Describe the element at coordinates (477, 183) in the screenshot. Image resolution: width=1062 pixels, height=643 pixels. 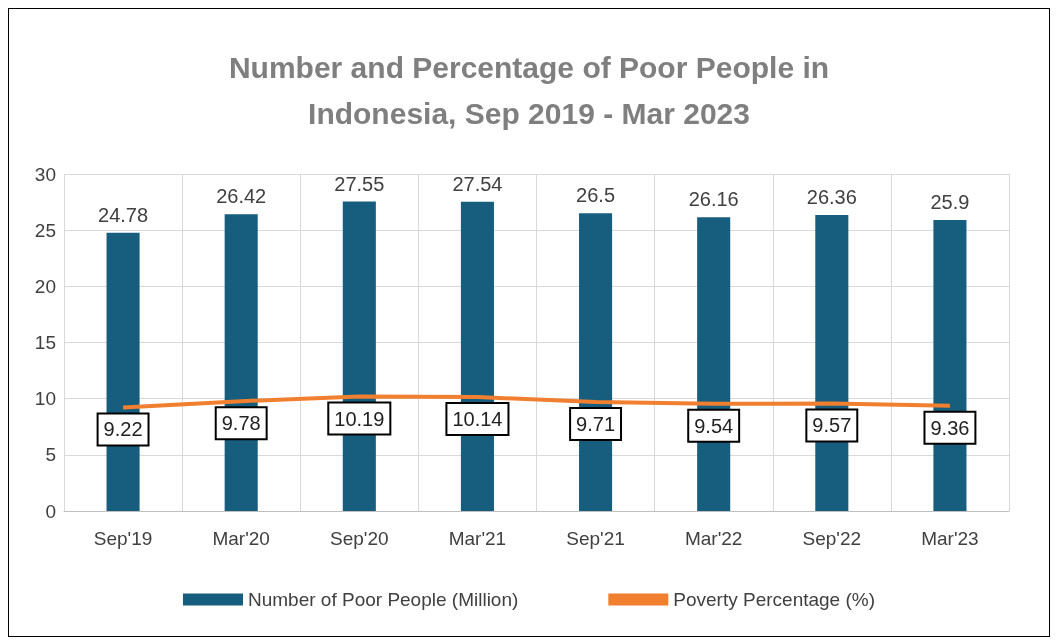
I see `data-label: 27.54` at that location.